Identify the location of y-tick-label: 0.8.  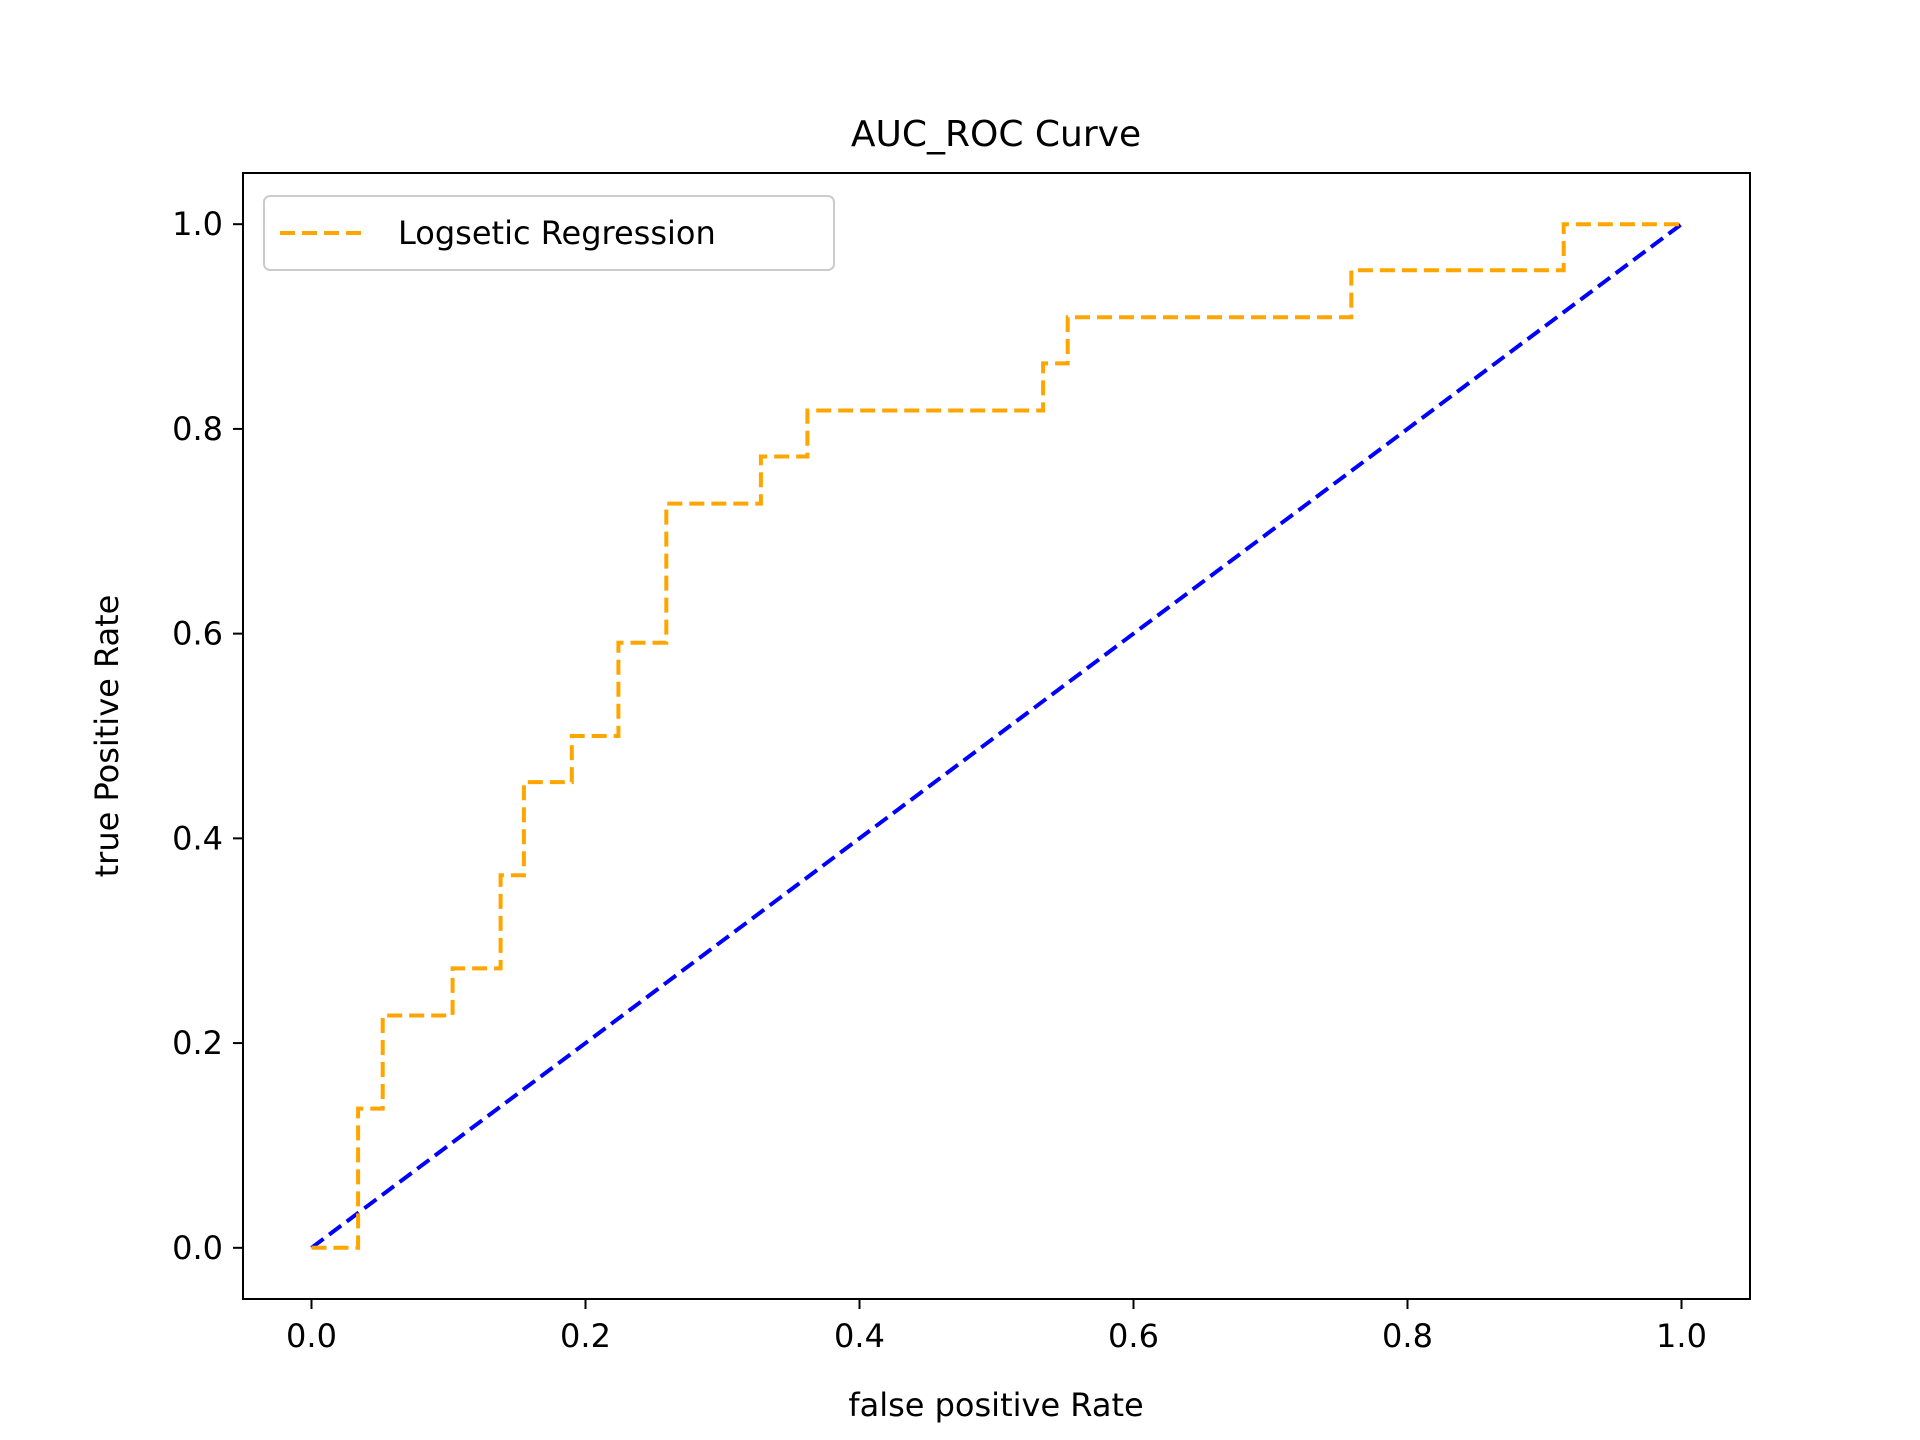
(197, 429).